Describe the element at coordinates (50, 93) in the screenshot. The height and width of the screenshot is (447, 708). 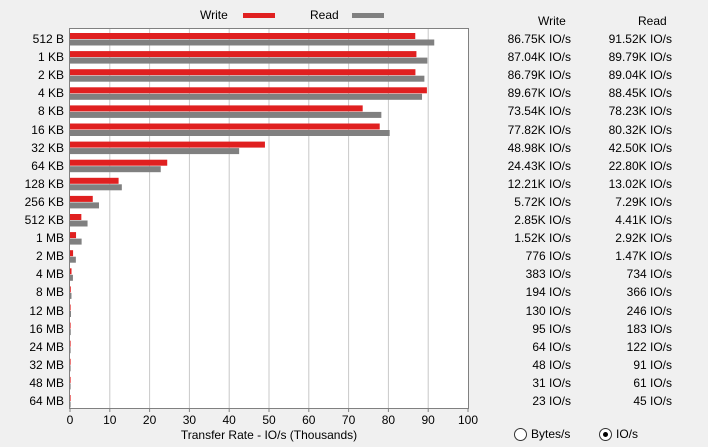
I see `category-label: 4 KB` at that location.